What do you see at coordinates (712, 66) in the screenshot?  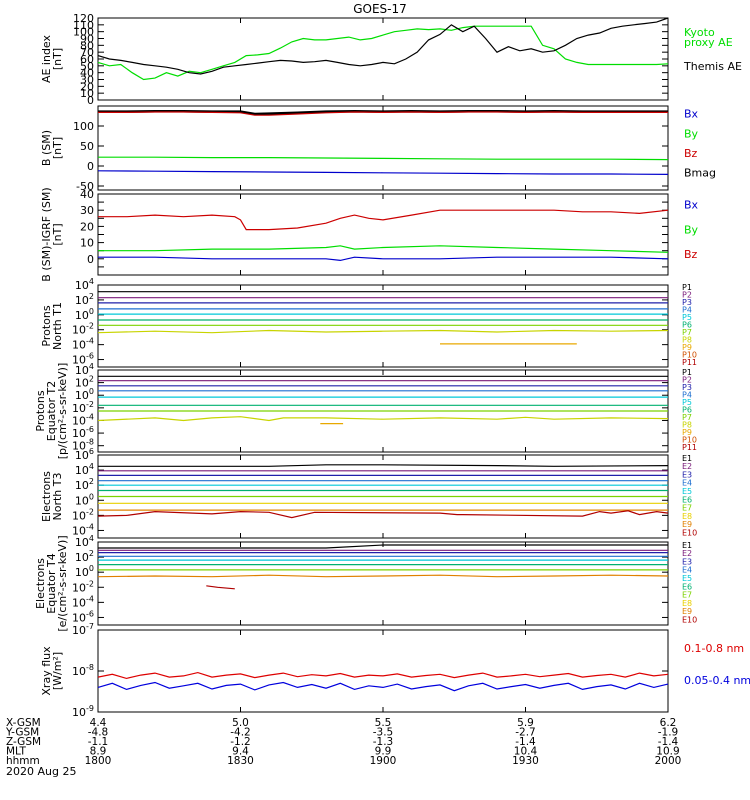 I see `legend-entry: Themis AE` at bounding box center [712, 66].